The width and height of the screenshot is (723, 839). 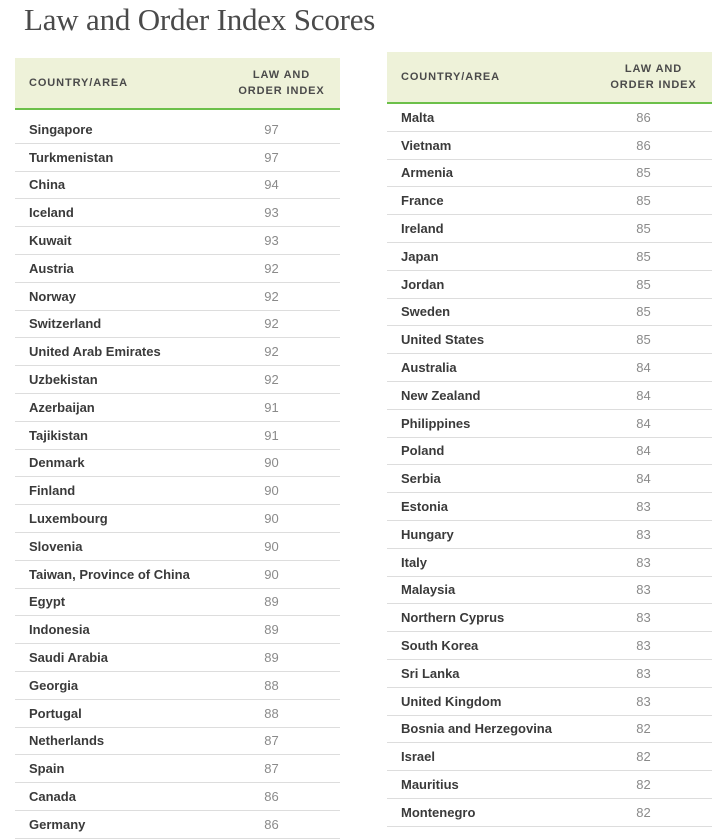 I want to click on country-name: New Zealand, so click(x=441, y=395).